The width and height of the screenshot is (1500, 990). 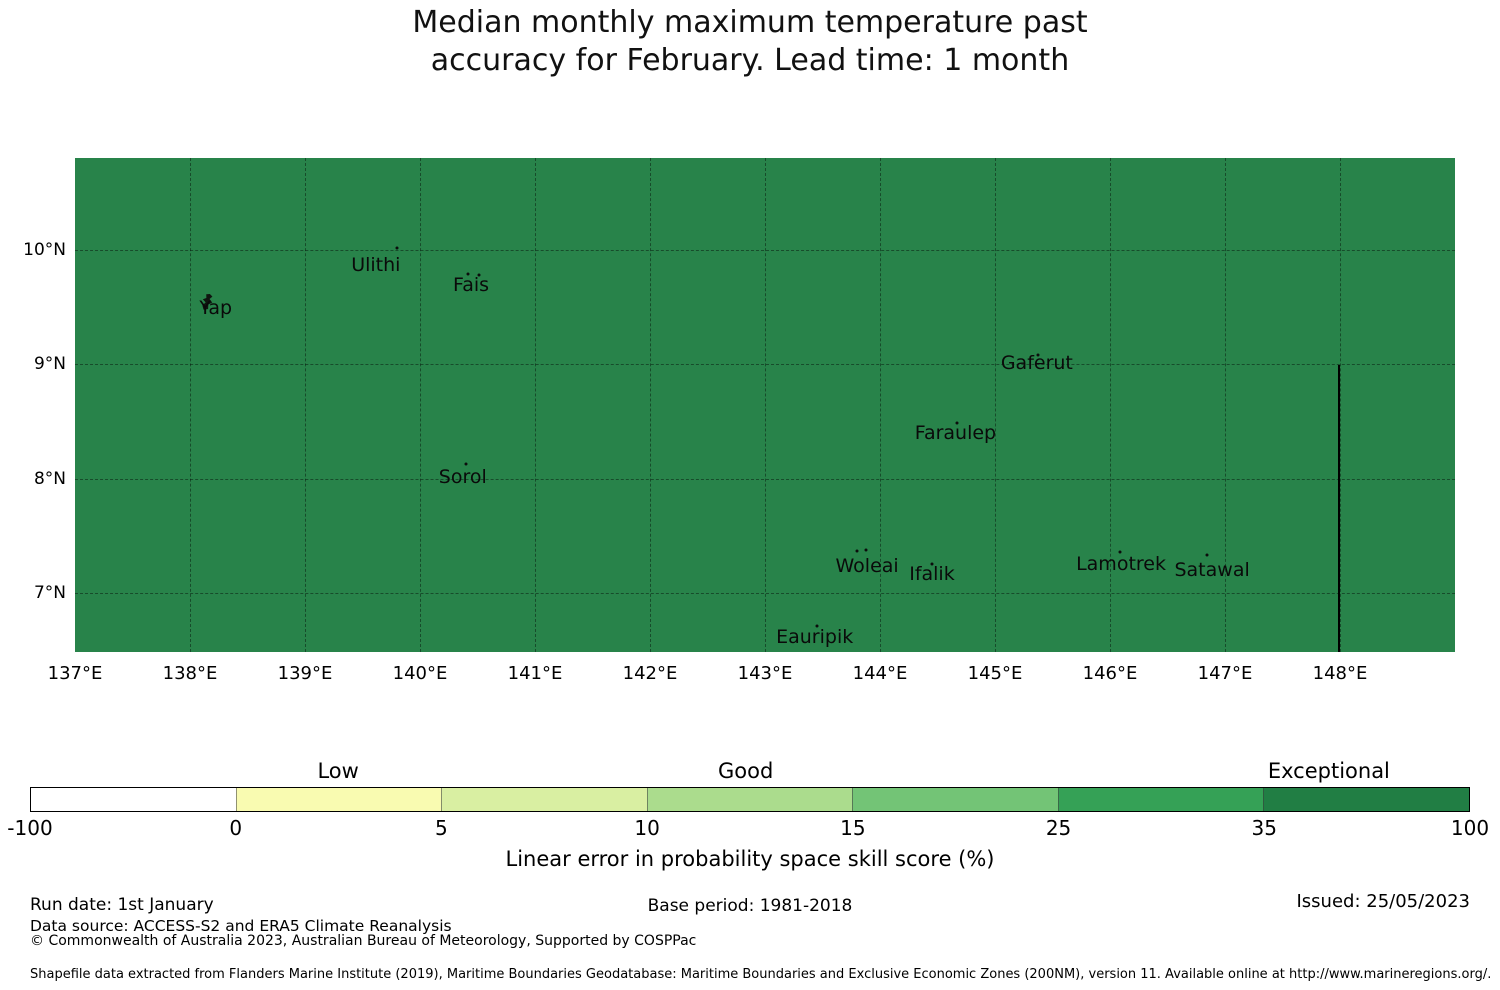 What do you see at coordinates (1036, 363) in the screenshot?
I see `island-label: Gaferut` at bounding box center [1036, 363].